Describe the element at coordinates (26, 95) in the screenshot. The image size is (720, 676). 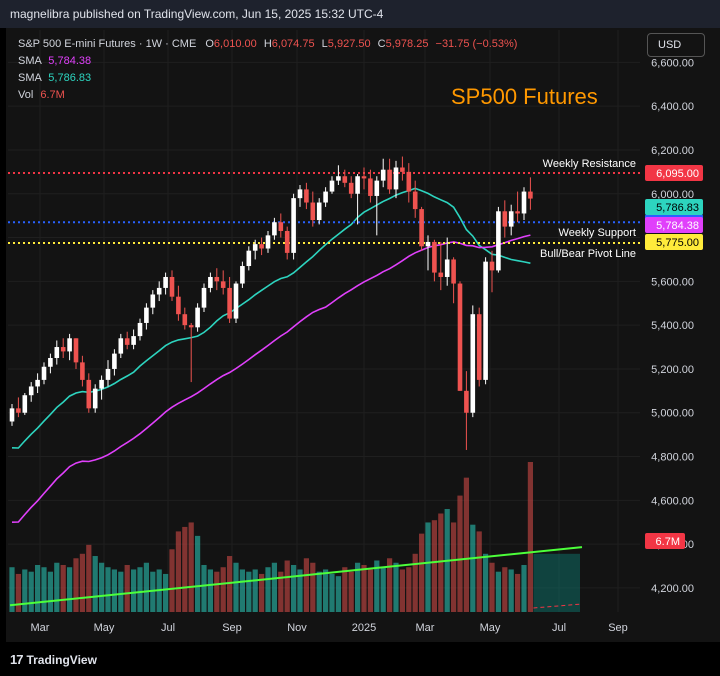
I see `legend-volume-label: Vol` at that location.